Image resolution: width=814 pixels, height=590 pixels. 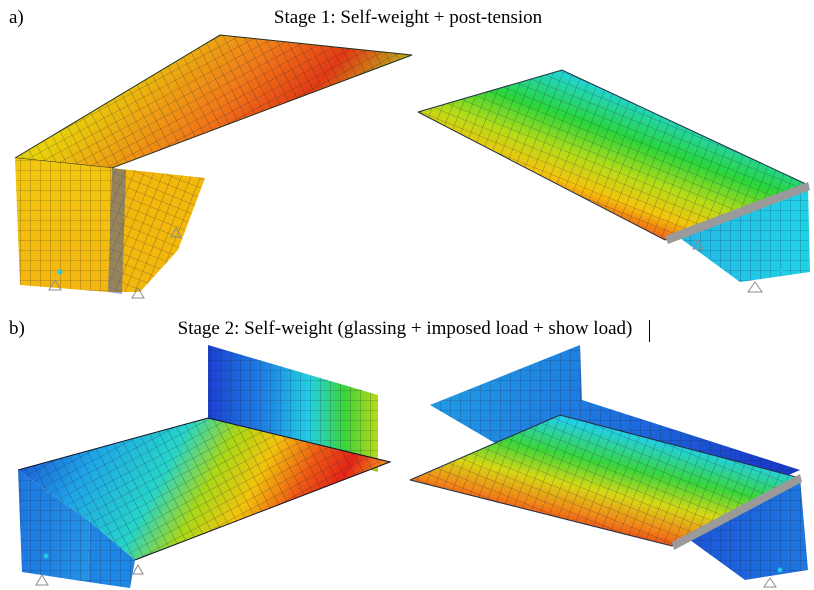 What do you see at coordinates (649, 331) in the screenshot?
I see `text-cursor` at bounding box center [649, 331].